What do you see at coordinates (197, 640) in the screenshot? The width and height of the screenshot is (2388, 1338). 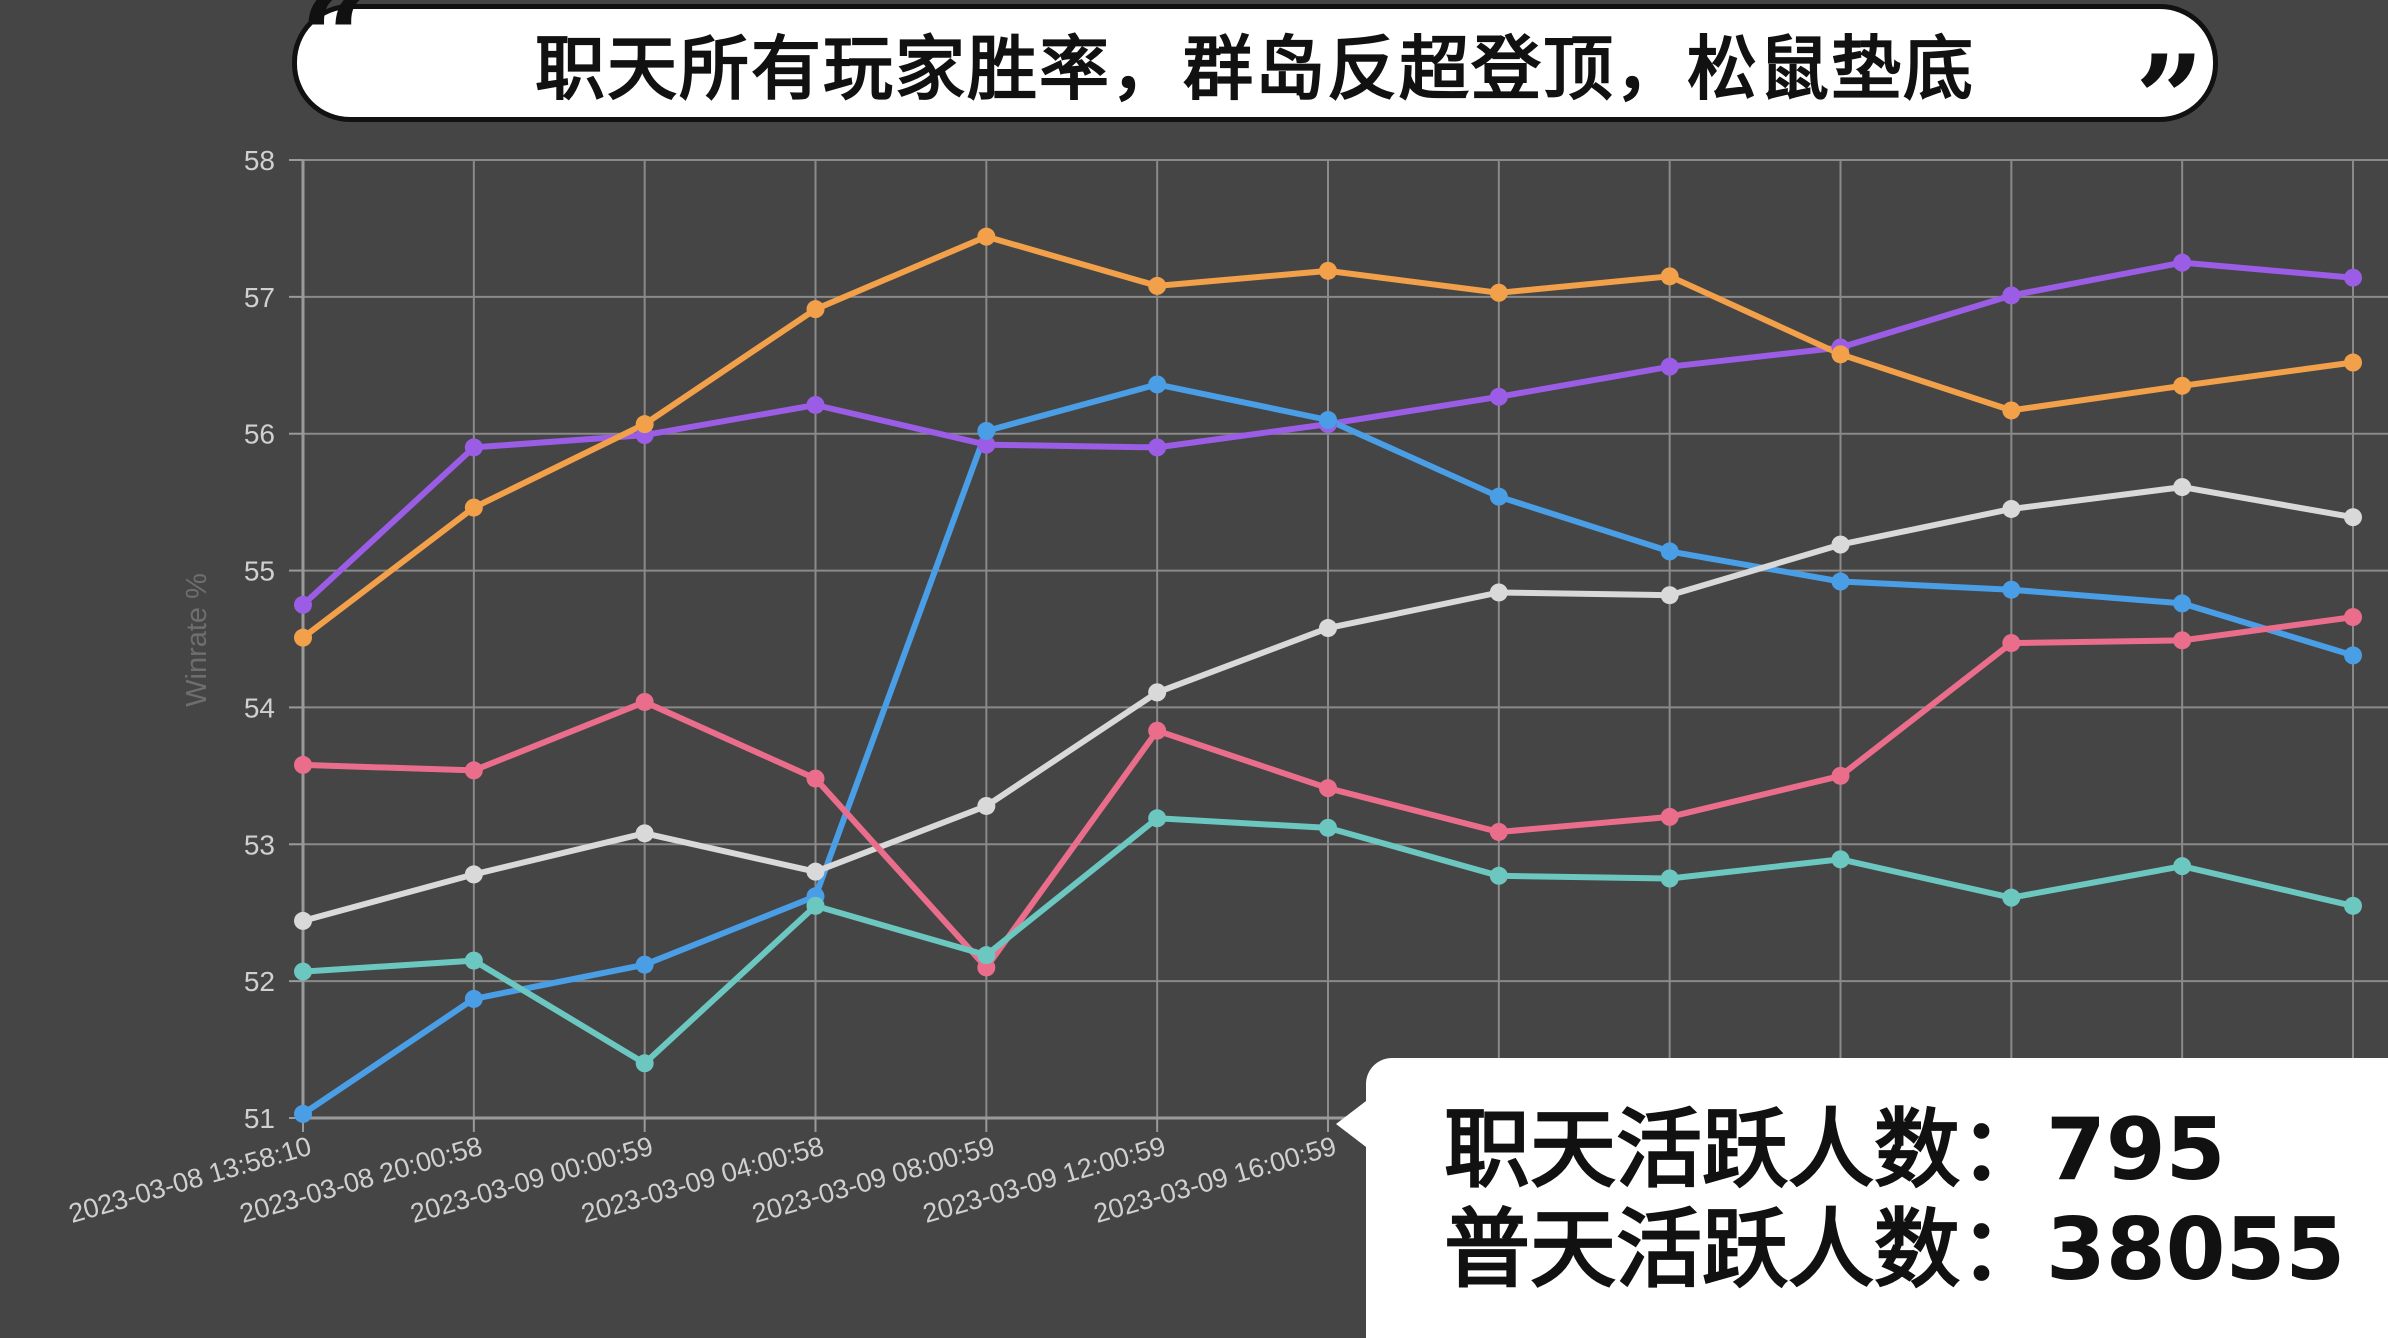 I see `y-axis-label: Winrate %` at bounding box center [197, 640].